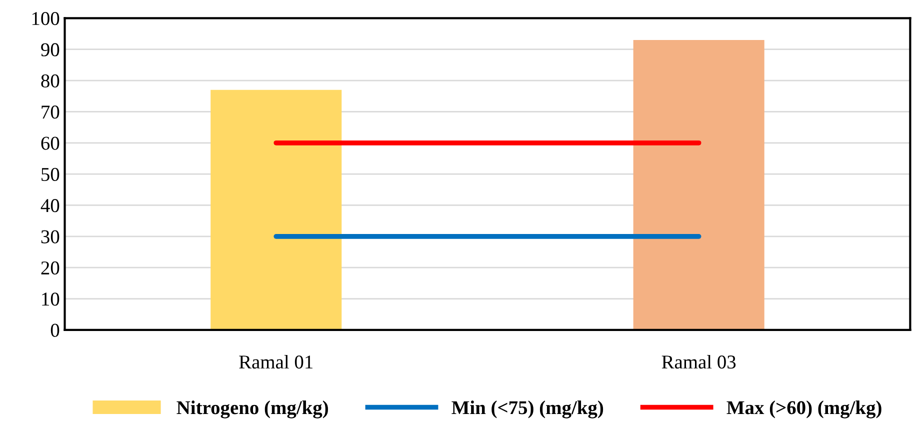 The width and height of the screenshot is (912, 423). What do you see at coordinates (51, 174) in the screenshot?
I see `y-tick-label: 50` at bounding box center [51, 174].